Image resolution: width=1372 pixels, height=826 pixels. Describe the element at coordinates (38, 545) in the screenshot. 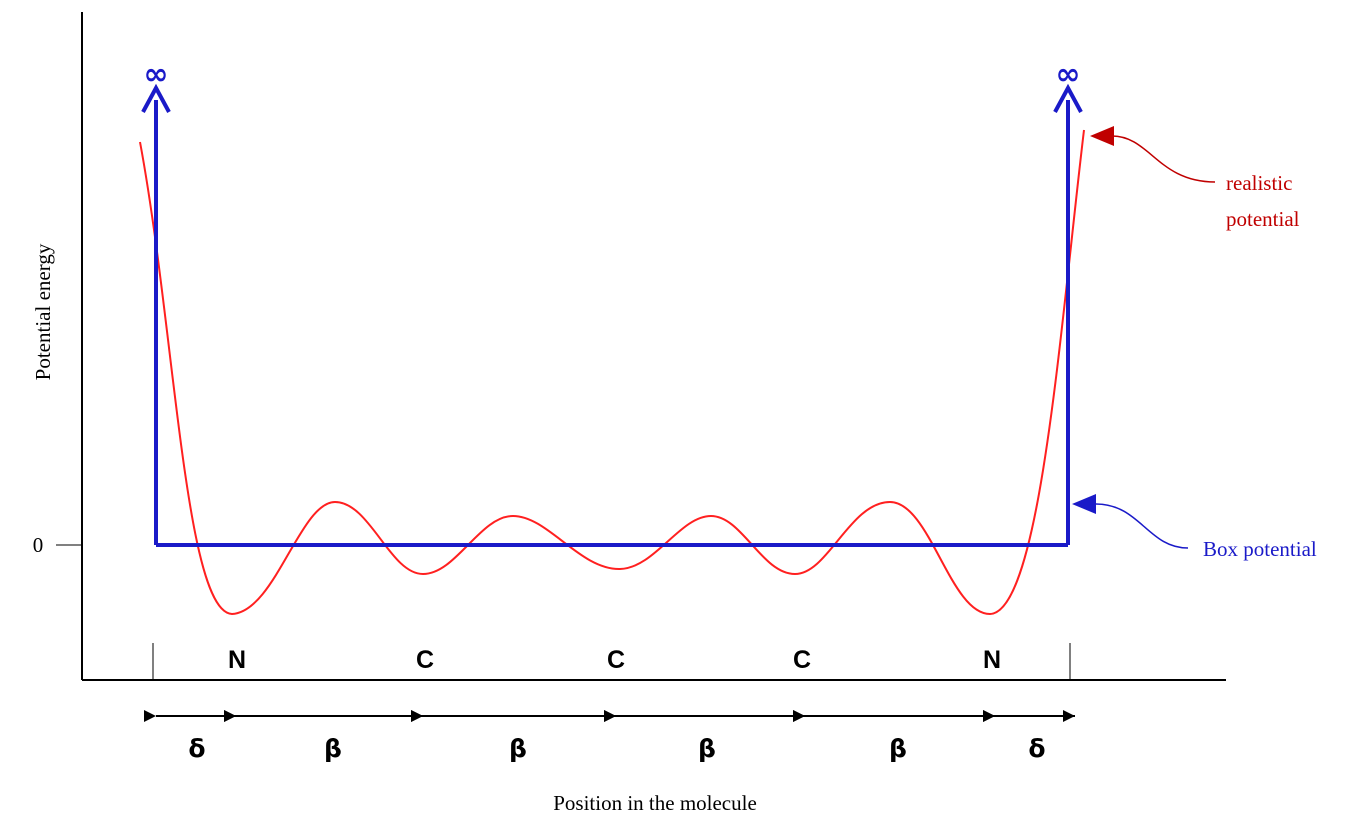

I see `zero-tick-label: 0` at that location.